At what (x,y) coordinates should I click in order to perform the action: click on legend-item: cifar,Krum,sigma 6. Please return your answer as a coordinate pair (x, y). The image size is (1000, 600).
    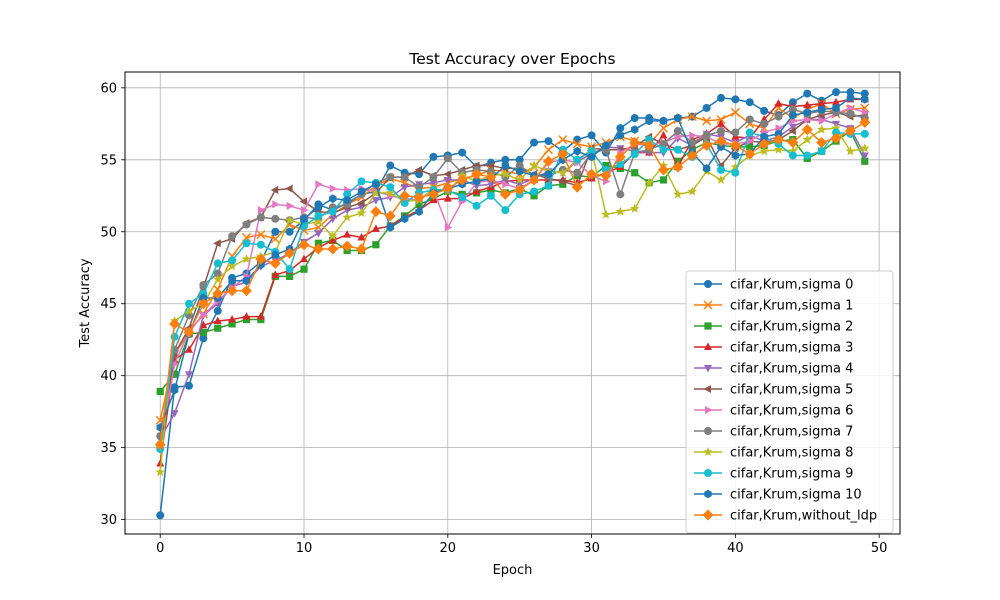
    Looking at the image, I should click on (773, 411).